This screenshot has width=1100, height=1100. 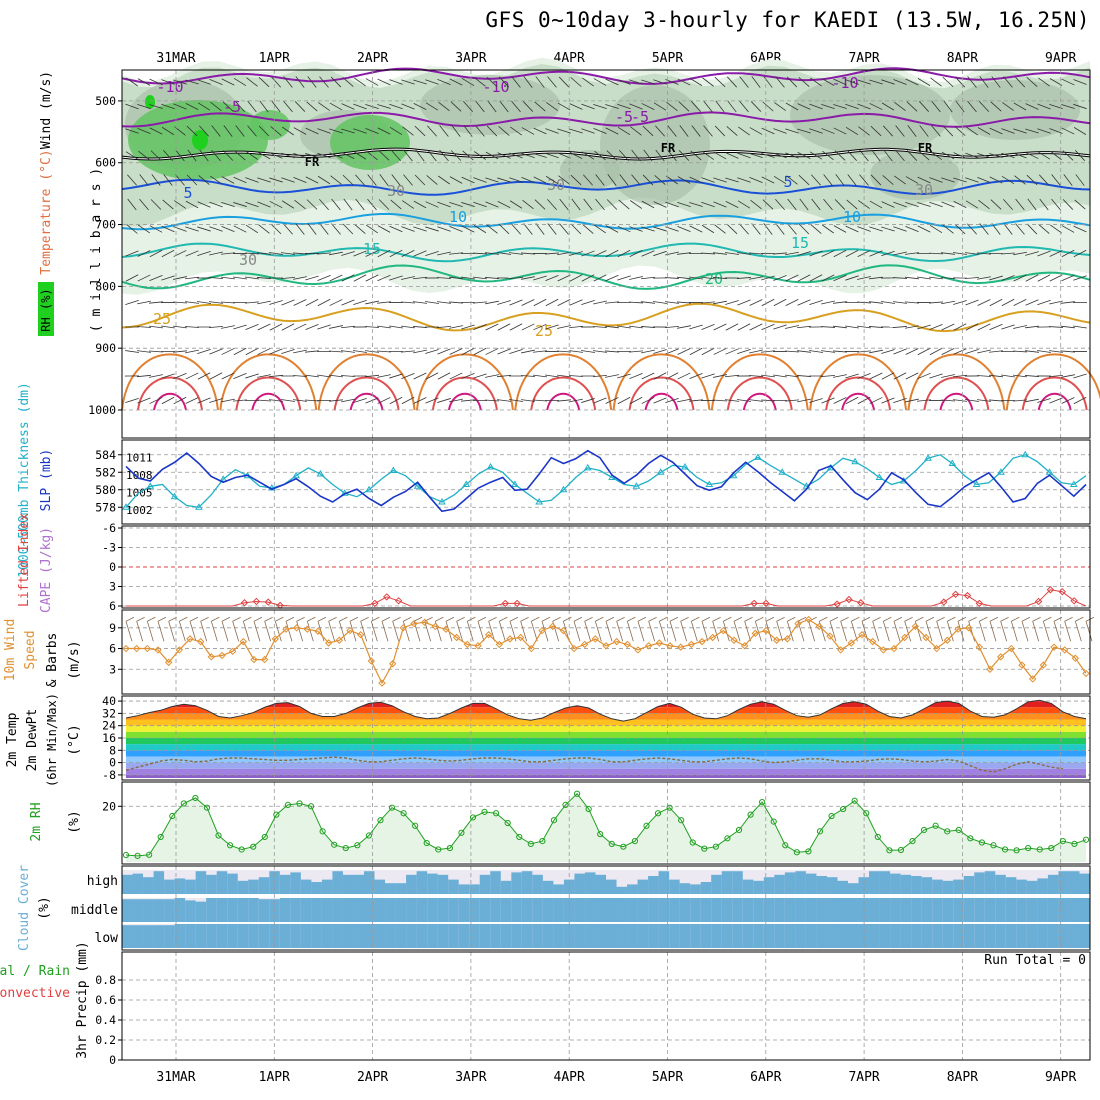 What do you see at coordinates (105, 286) in the screenshot?
I see `y-tick-label: 800` at bounding box center [105, 286].